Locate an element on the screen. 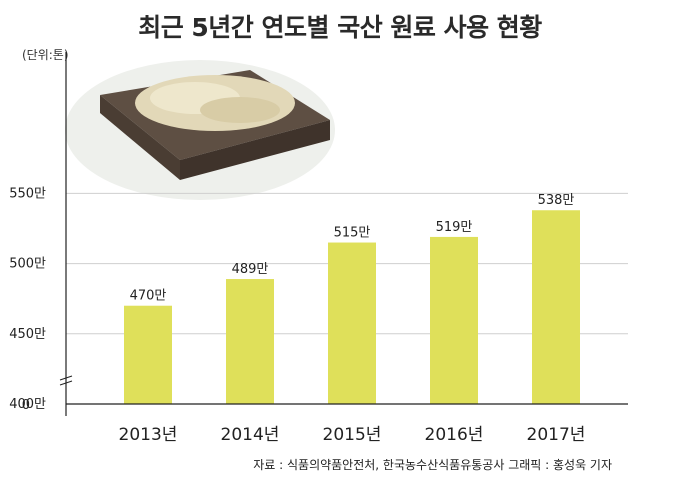 The width and height of the screenshot is (680, 488). y-origin-label: 0 is located at coordinates (26, 405).